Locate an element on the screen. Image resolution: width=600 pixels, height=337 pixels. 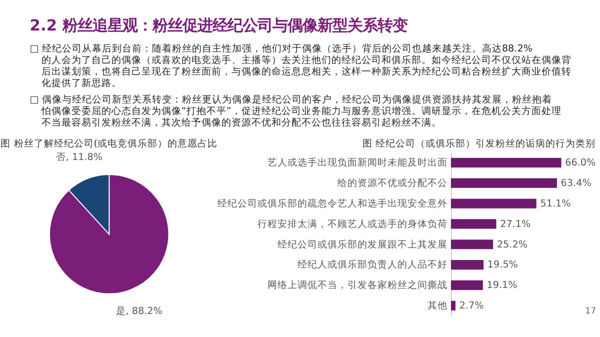
text: 17 is located at coordinates (590, 311).